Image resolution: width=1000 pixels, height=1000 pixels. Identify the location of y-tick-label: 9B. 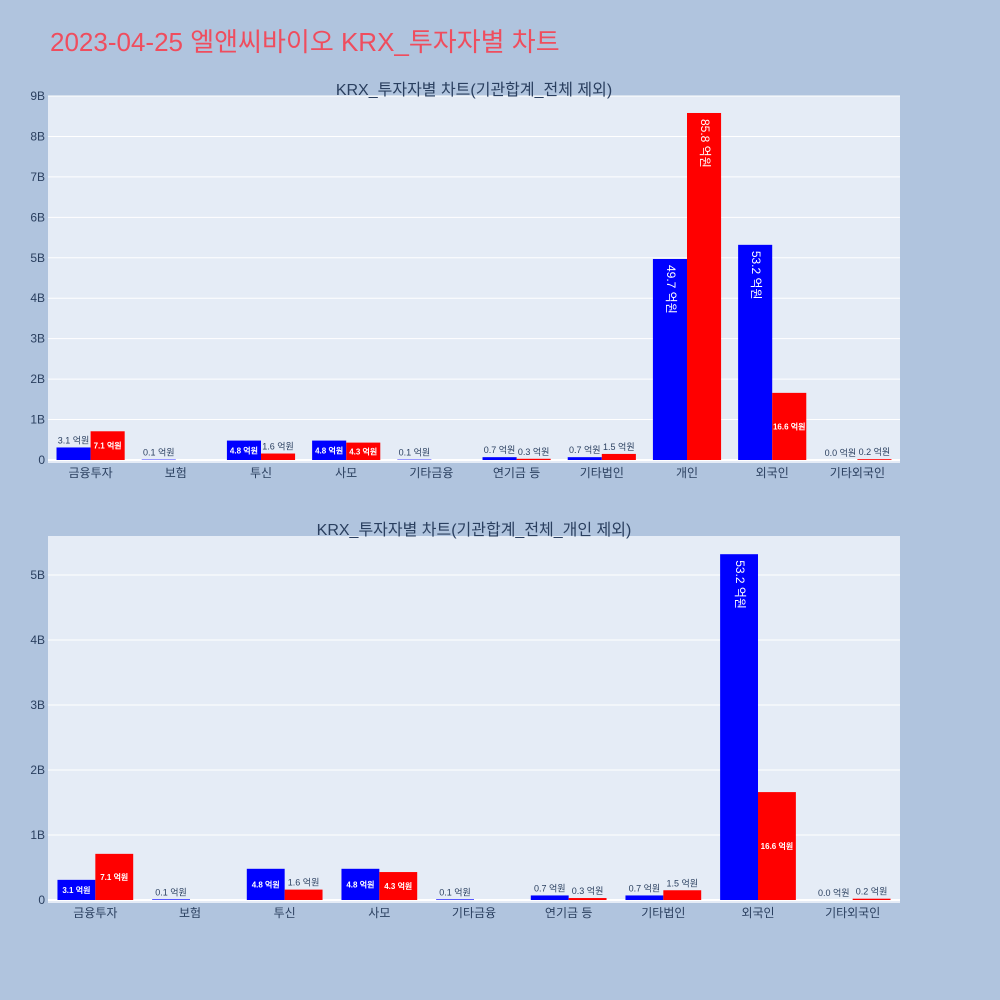
(37, 96).